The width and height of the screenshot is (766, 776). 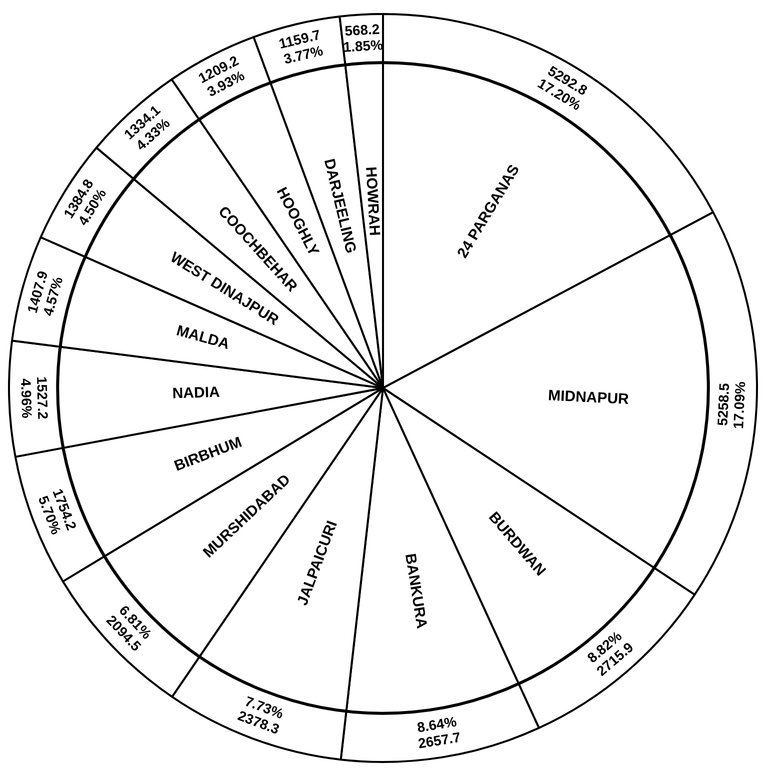 What do you see at coordinates (35, 398) in the screenshot?
I see `data-label: 1527.2 4.96%` at bounding box center [35, 398].